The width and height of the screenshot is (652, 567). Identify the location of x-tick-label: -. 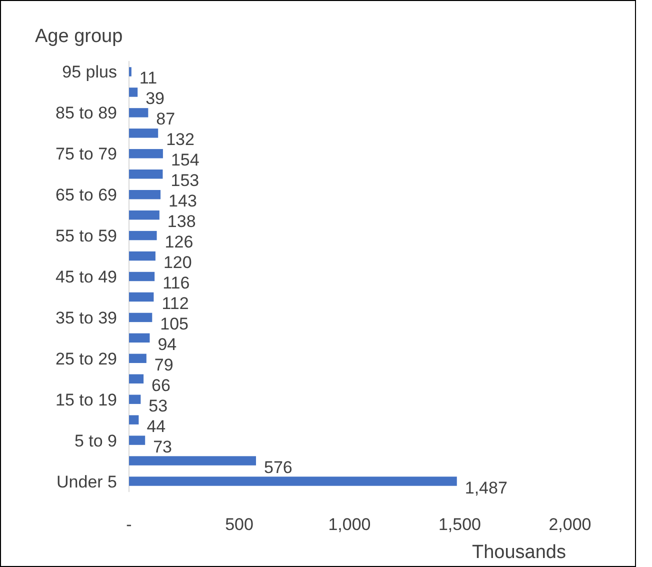
(129, 524).